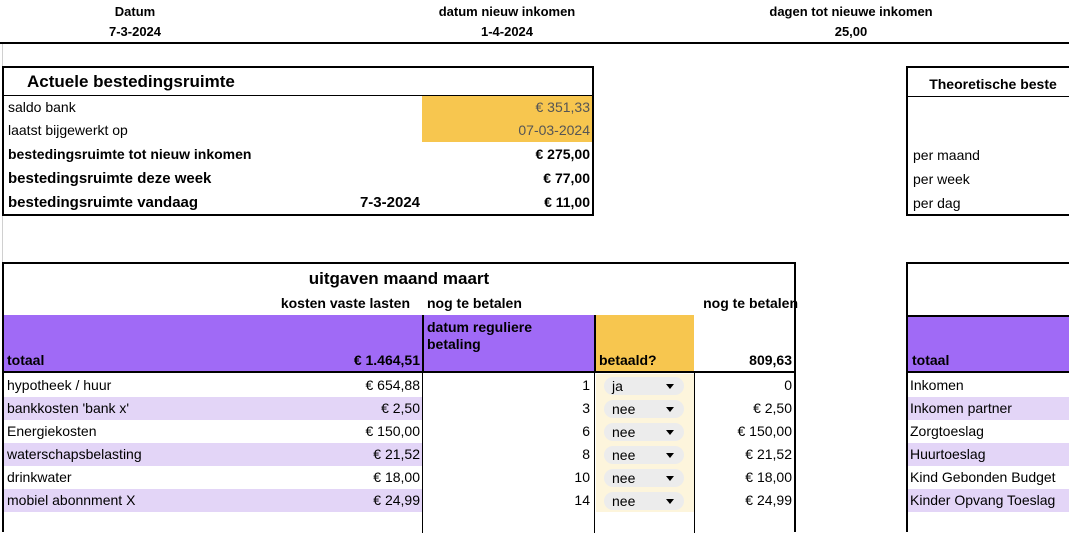  Describe the element at coordinates (393, 385) in the screenshot. I see `row-amount: € 654,88` at that location.